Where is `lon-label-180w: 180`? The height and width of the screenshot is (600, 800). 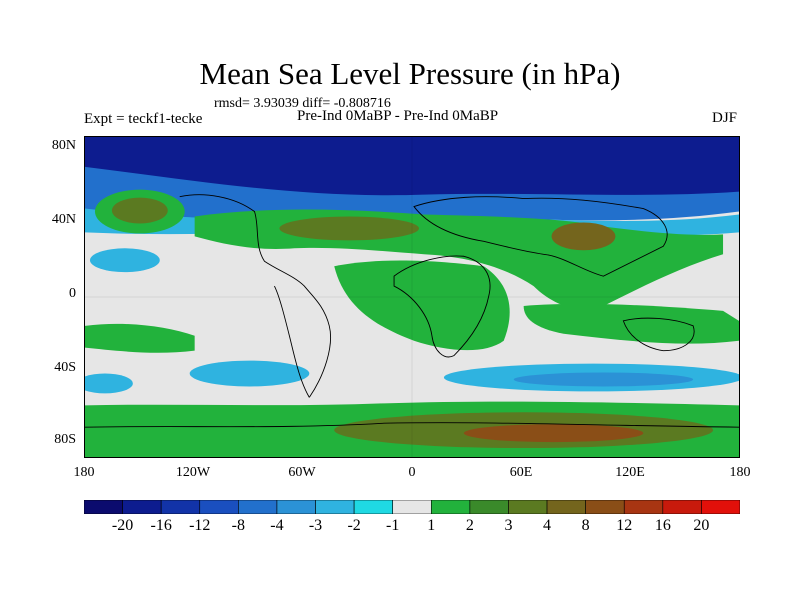
lon-label-180w: 180 is located at coordinates (84, 472).